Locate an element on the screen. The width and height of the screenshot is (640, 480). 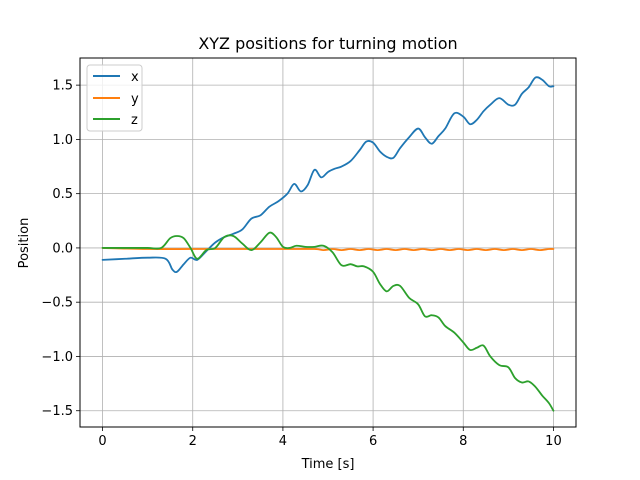
x-tick-label: 4 is located at coordinates (283, 441).